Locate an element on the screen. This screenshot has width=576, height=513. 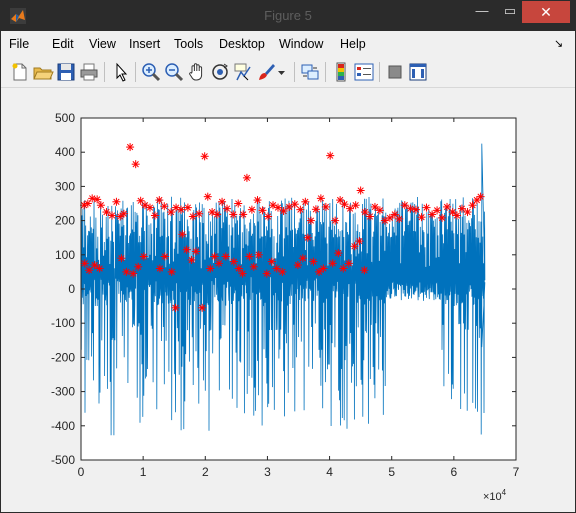
show-plot-tools-icon is located at coordinates (418, 72).